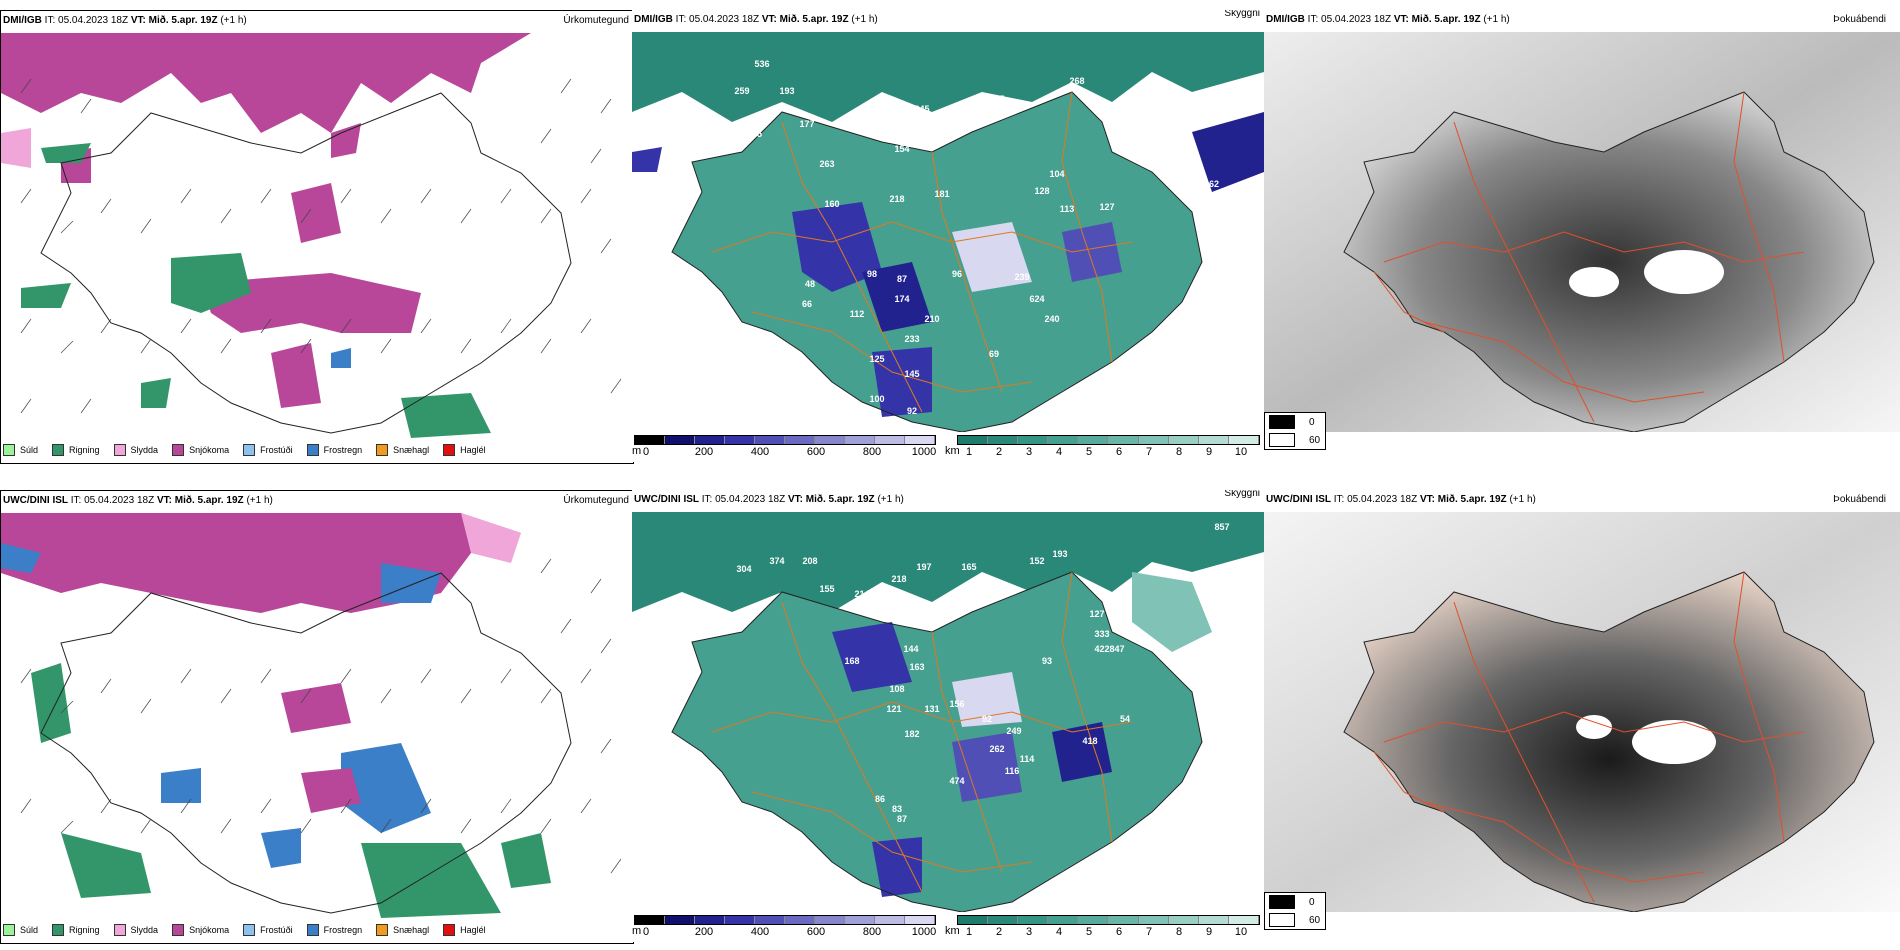 The width and height of the screenshot is (1900, 950). What do you see at coordinates (957, 274) in the screenshot?
I see `cloud-label: 96` at bounding box center [957, 274].